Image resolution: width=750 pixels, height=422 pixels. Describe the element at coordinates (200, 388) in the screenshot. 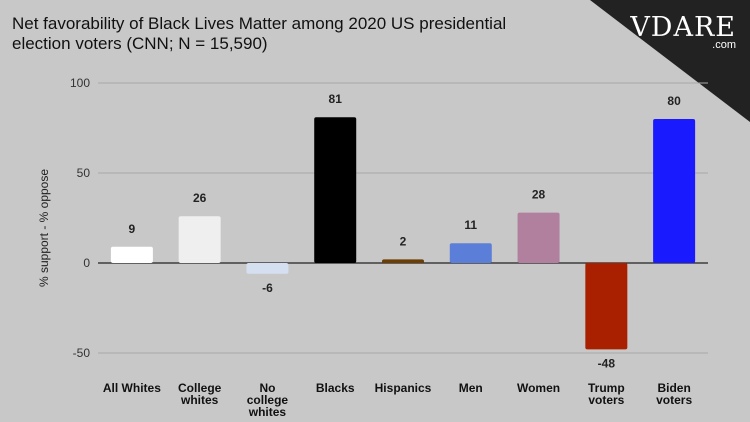

I see `category-label-line: College` at that location.